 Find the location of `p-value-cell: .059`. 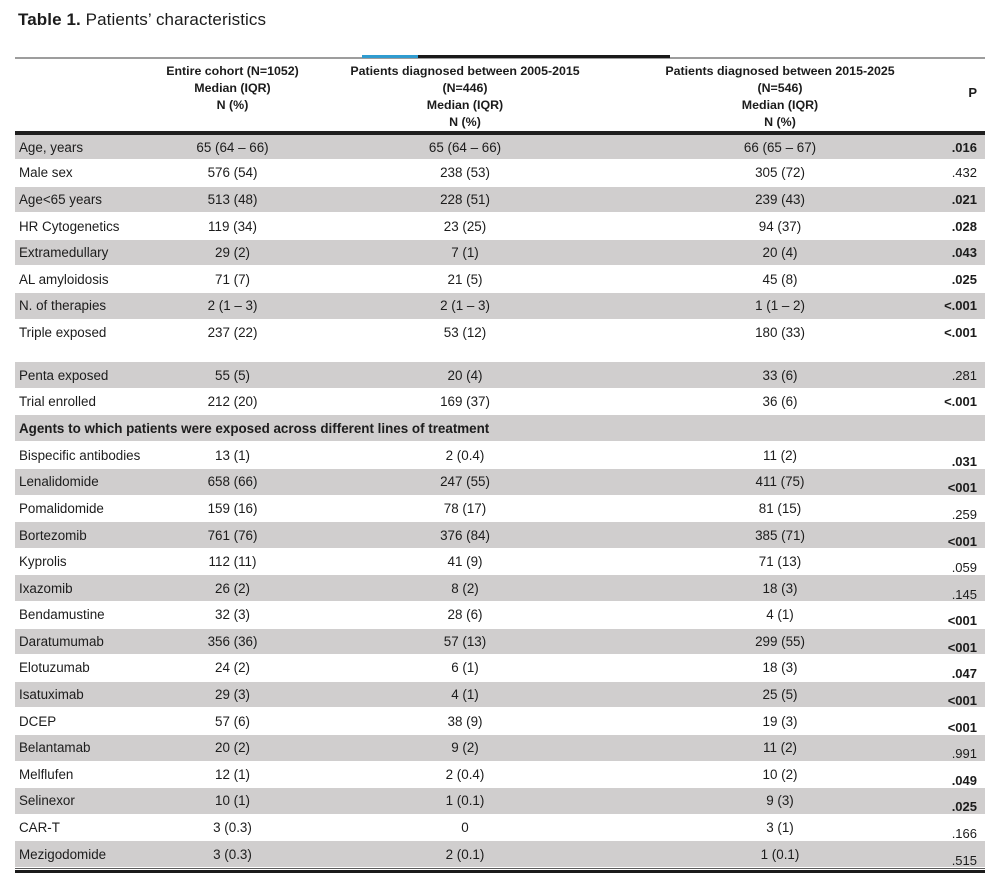

p-value-cell: .059 is located at coordinates (957, 561).